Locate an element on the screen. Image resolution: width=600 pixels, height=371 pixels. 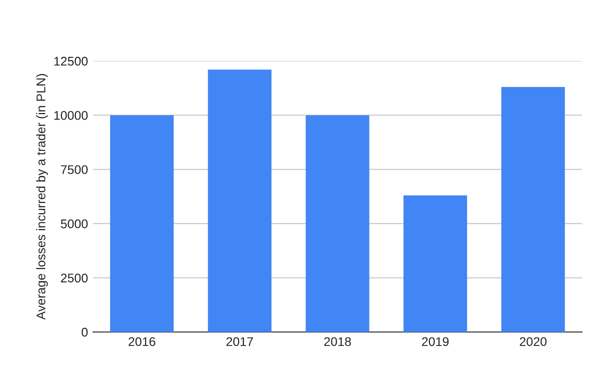
x-tick-label: 2016 is located at coordinates (142, 341).